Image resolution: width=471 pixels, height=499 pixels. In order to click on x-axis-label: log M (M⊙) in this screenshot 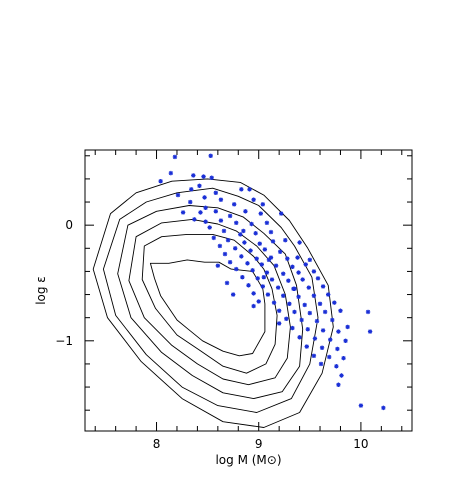, I will do `click(248, 460)`.